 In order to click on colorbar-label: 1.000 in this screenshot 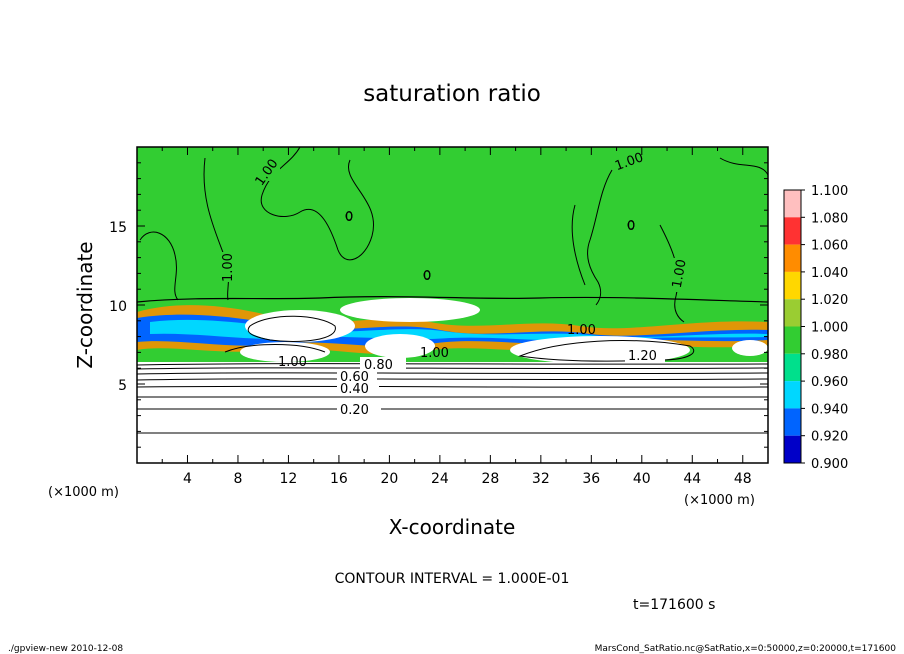, I will do `click(829, 328)`.